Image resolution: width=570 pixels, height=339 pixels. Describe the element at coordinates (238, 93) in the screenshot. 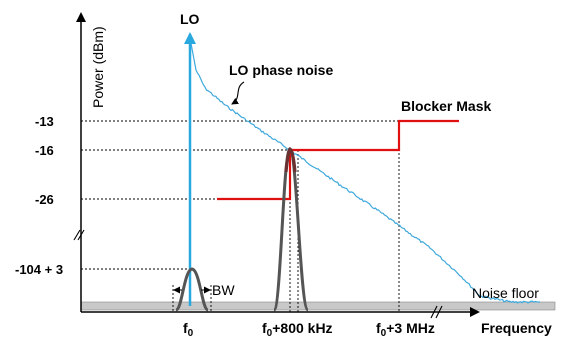

I see `phase-noise-pointer` at that location.